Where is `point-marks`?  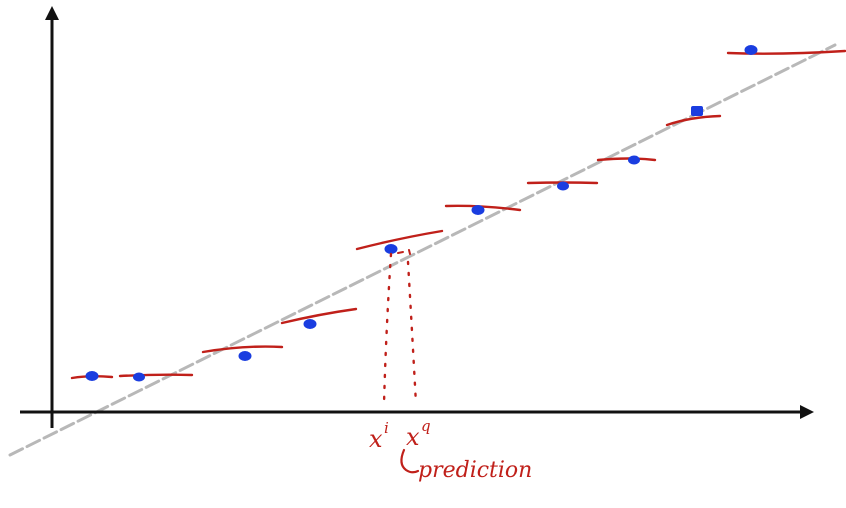
point-marks is located at coordinates (404, 252).